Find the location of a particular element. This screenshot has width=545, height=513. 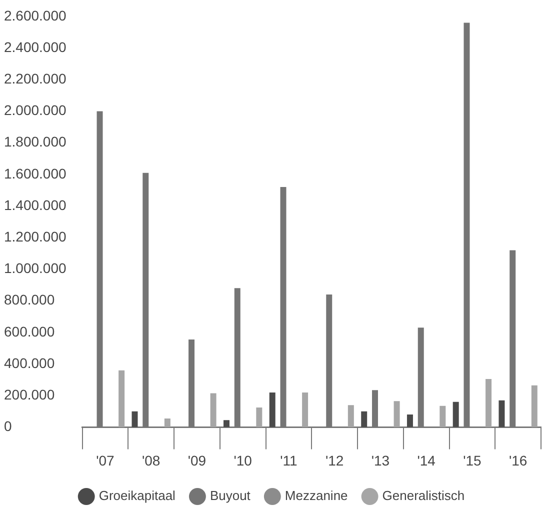

y-tick-label: 2.600.000 is located at coordinates (35, 15).